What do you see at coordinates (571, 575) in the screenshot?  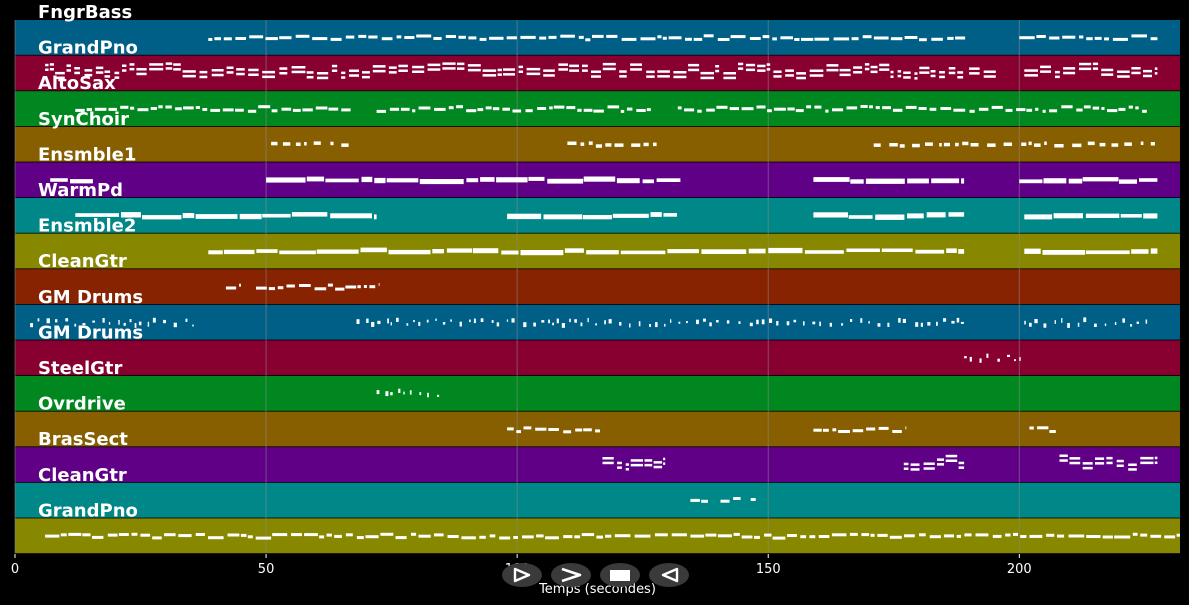 I see `forward-button` at bounding box center [571, 575].